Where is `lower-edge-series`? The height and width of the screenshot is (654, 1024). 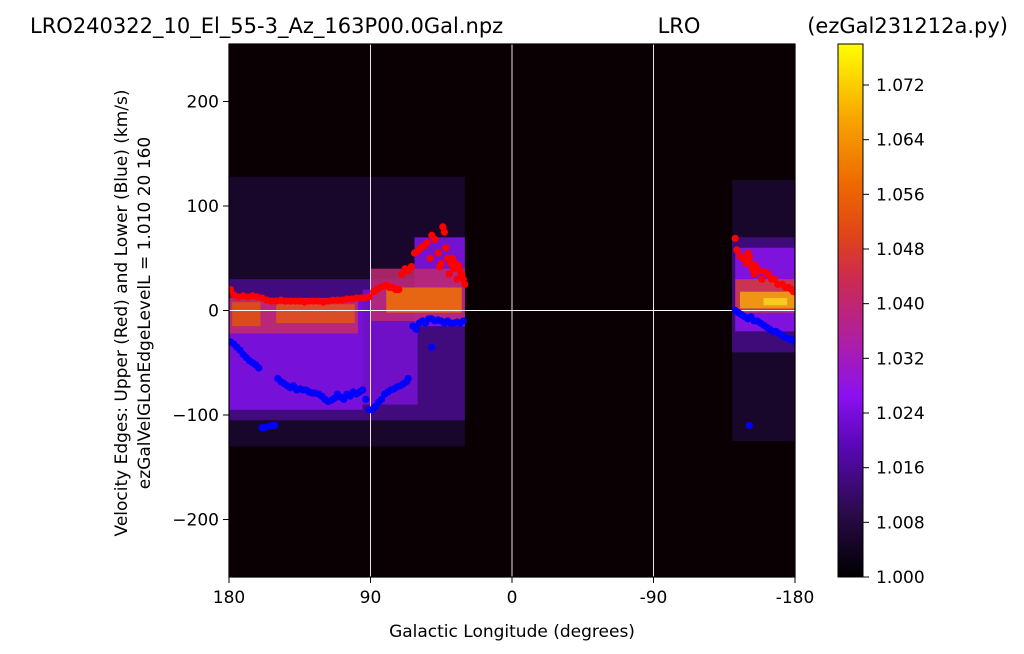 lower-edge-series is located at coordinates (512, 369).